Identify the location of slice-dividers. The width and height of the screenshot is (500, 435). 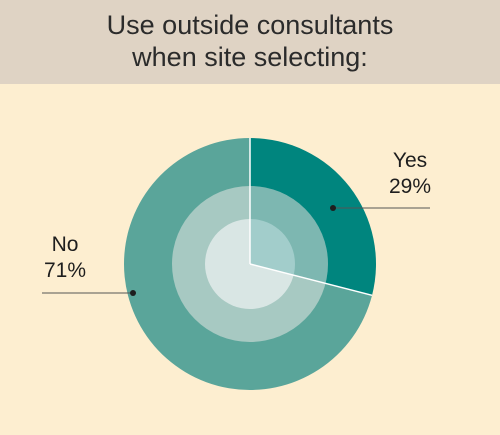
(311, 217).